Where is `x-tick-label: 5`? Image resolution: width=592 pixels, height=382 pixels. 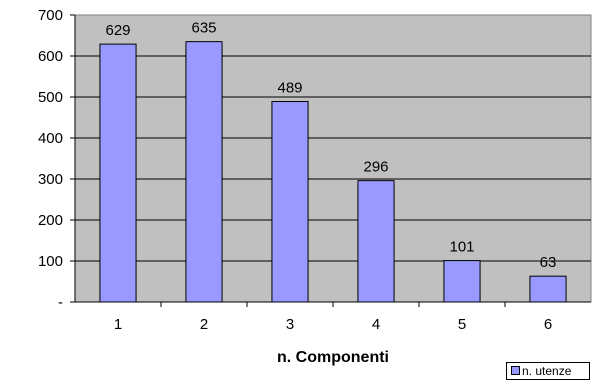 x-tick-label: 5 is located at coordinates (462, 324).